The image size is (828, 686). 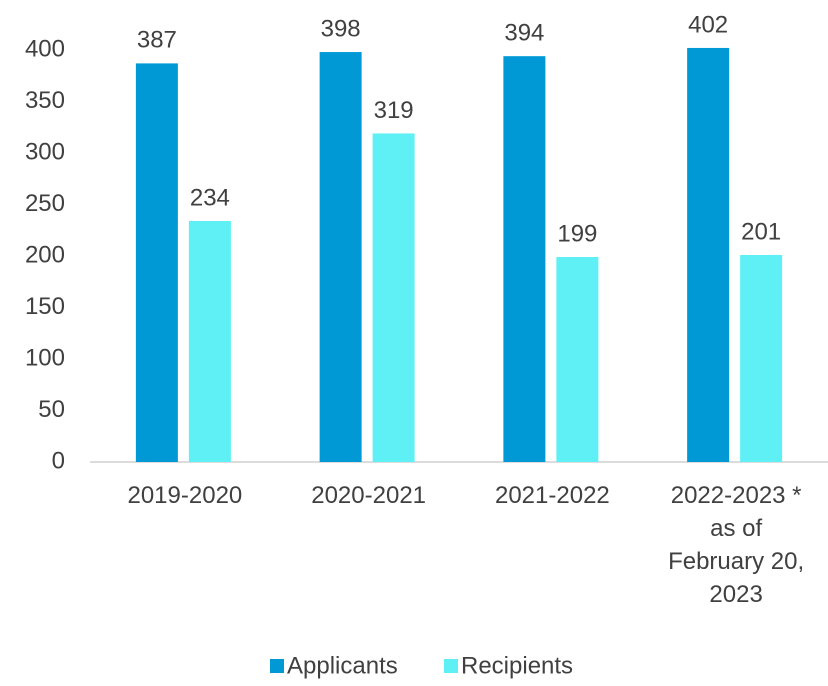 What do you see at coordinates (736, 528) in the screenshot?
I see `x-tick-label-line: as of` at bounding box center [736, 528].